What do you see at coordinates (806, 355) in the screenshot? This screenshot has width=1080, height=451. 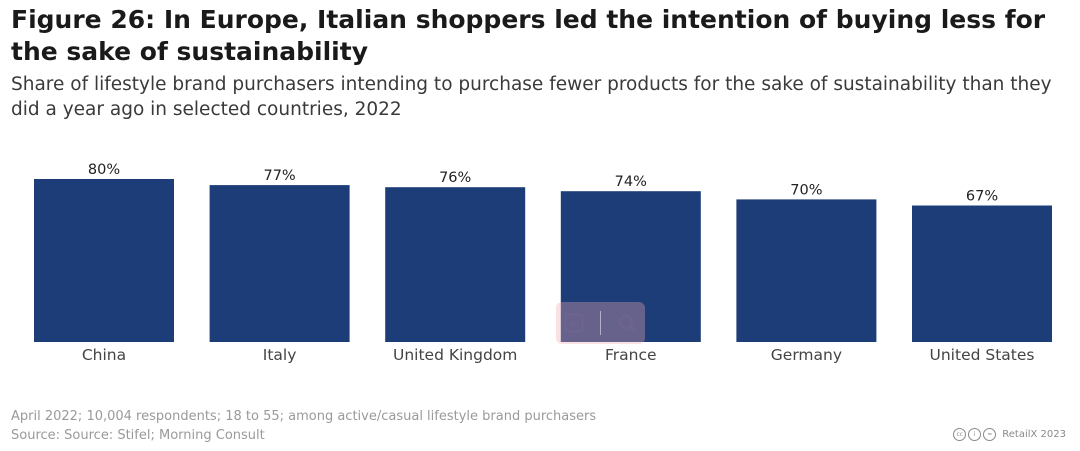 I see `category-label: Germany` at bounding box center [806, 355].